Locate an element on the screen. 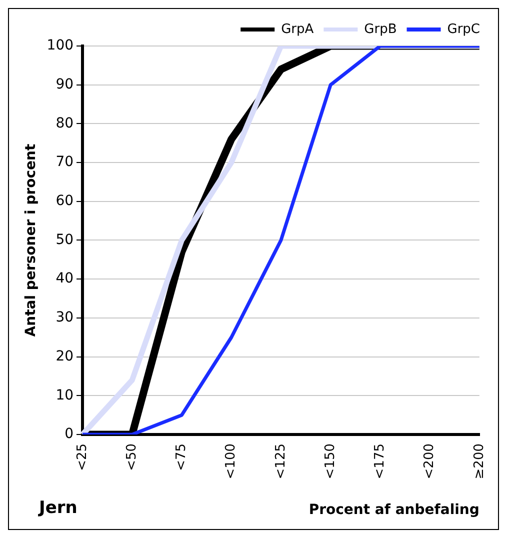 Image resolution: width=507 pixels, height=538 pixels. x-tick-label: <200 is located at coordinates (430, 461).